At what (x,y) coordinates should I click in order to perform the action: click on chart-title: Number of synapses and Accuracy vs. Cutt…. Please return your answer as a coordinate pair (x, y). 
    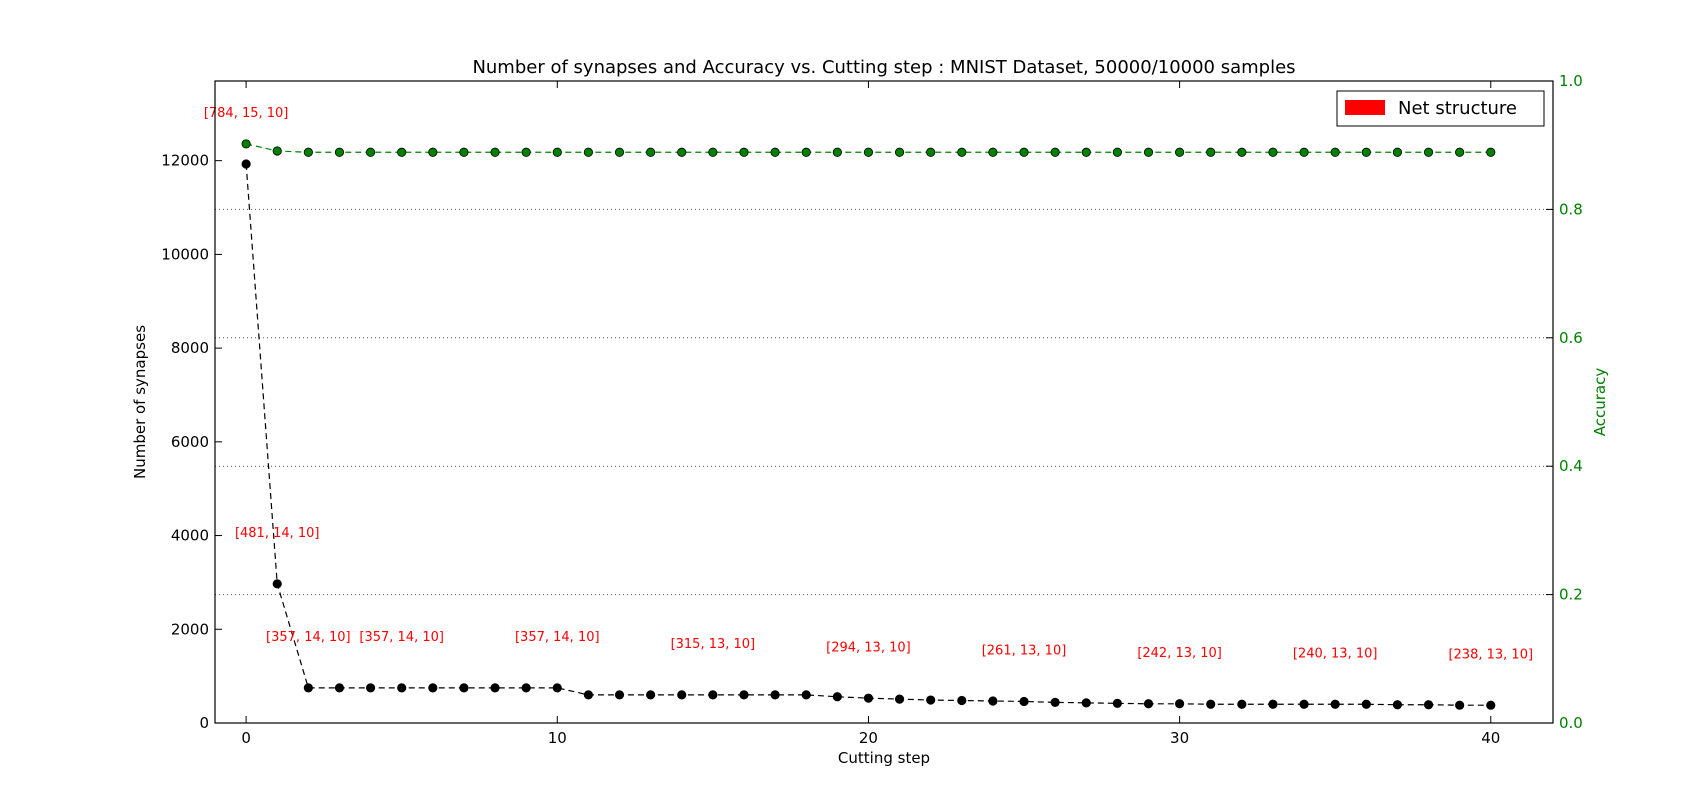
    Looking at the image, I should click on (883, 67).